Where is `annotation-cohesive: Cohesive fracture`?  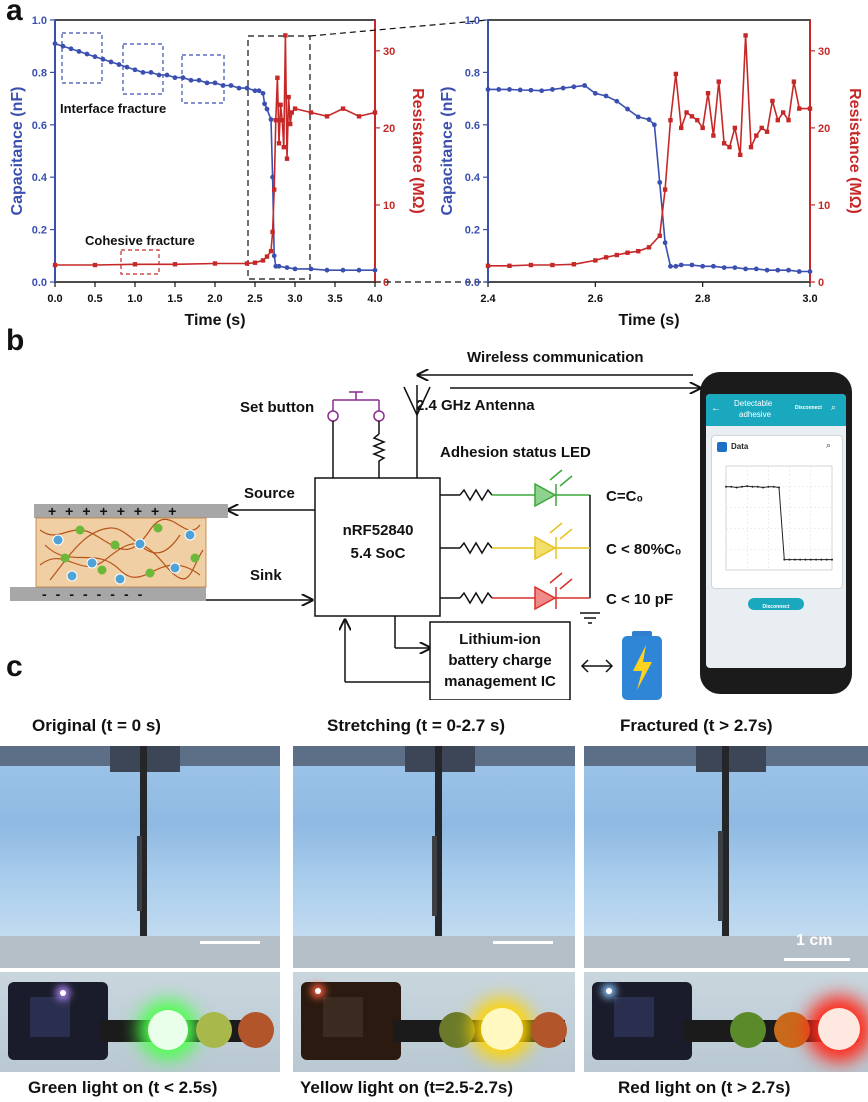 annotation-cohesive: Cohesive fracture is located at coordinates (140, 240).